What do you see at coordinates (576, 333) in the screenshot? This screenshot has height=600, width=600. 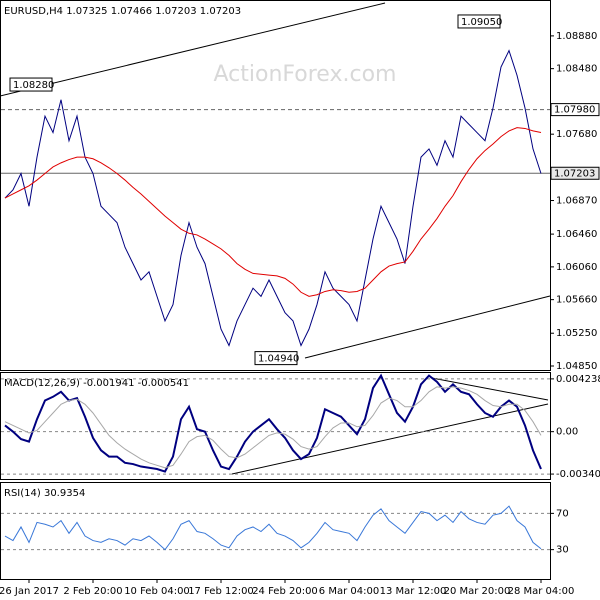 I see `y-tick-label: 1.05250` at bounding box center [576, 333].